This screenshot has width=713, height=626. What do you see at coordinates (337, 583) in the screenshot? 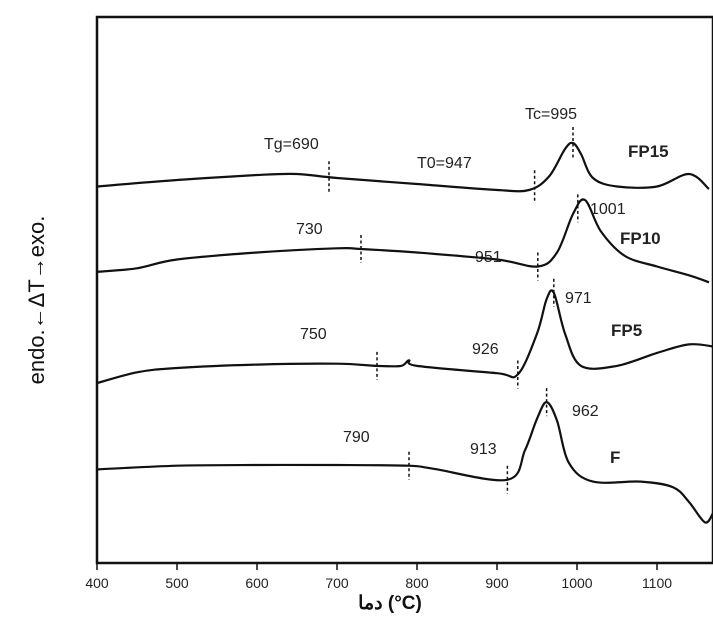
I see `x-tick-label: 700` at bounding box center [337, 583].